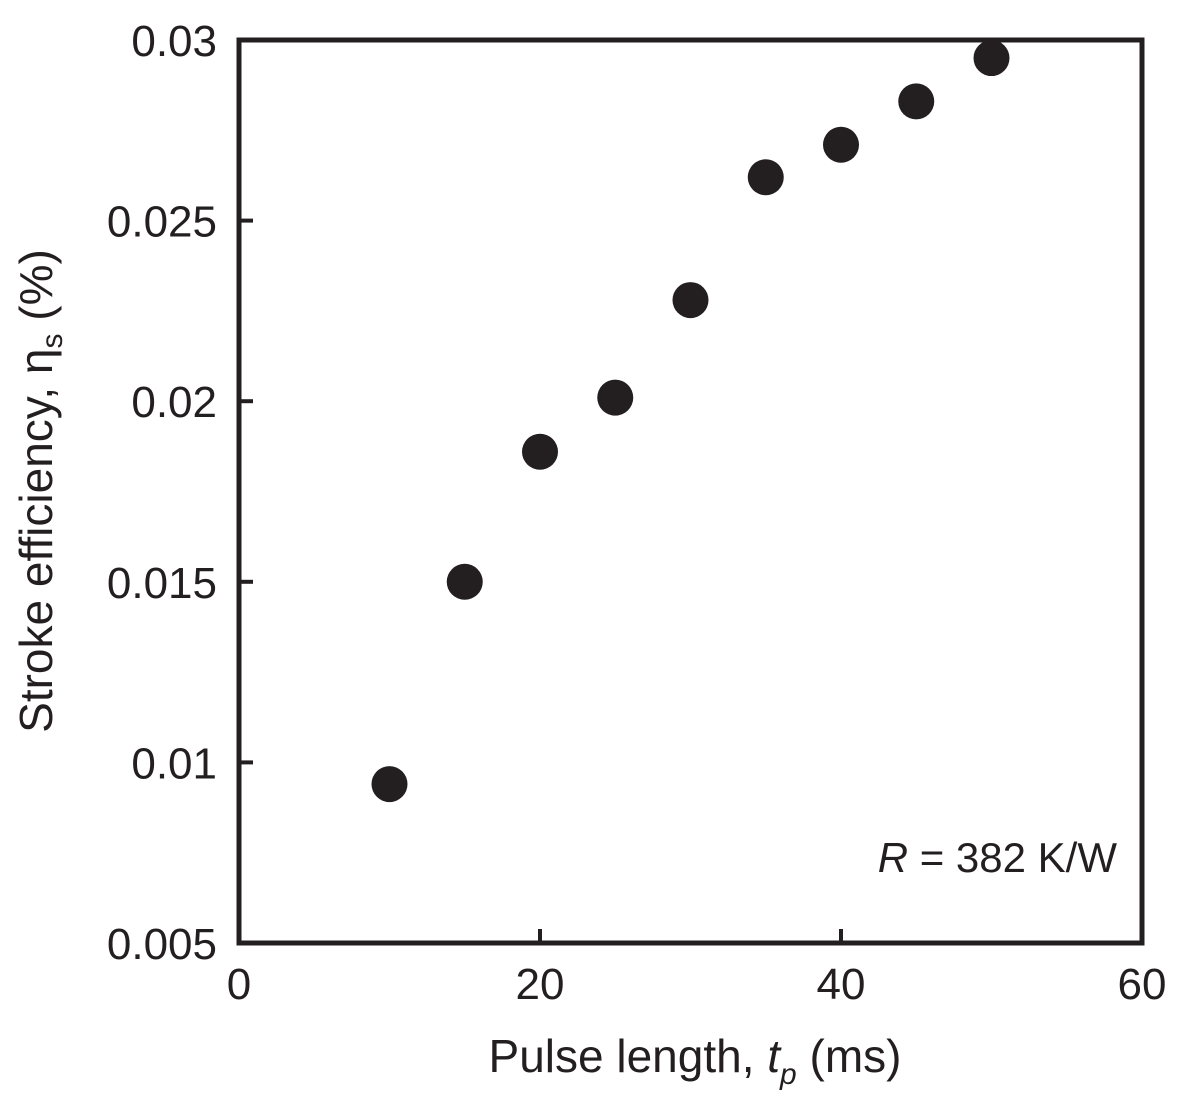  I want to click on y-axis-title-subscript: s, so click(52, 340).